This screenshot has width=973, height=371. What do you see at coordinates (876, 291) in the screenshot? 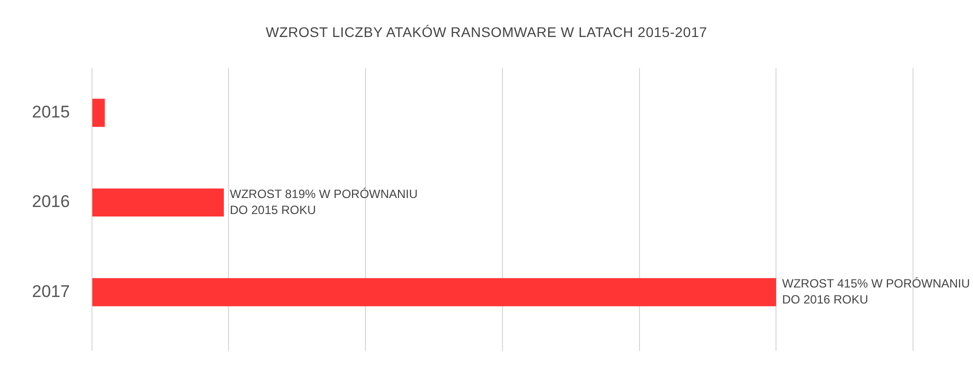
I see `annotation: WZROST 415% W PORÓWNANIU DO 2016 ROKU` at bounding box center [876, 291].